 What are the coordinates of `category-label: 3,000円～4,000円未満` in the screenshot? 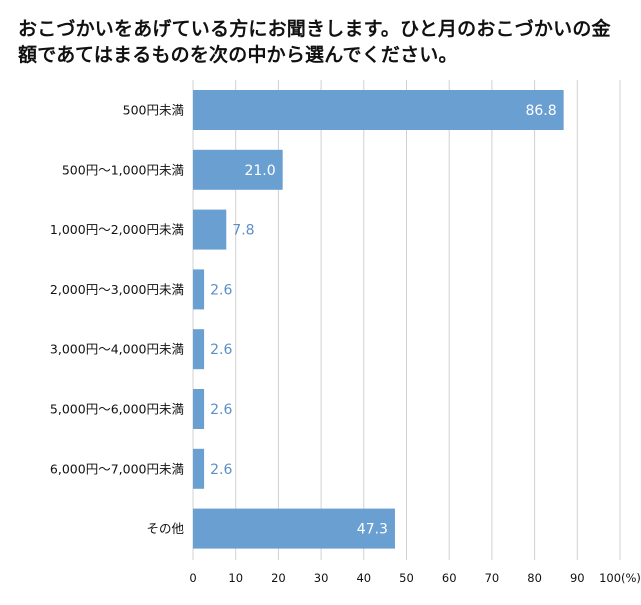 It's located at (117, 349).